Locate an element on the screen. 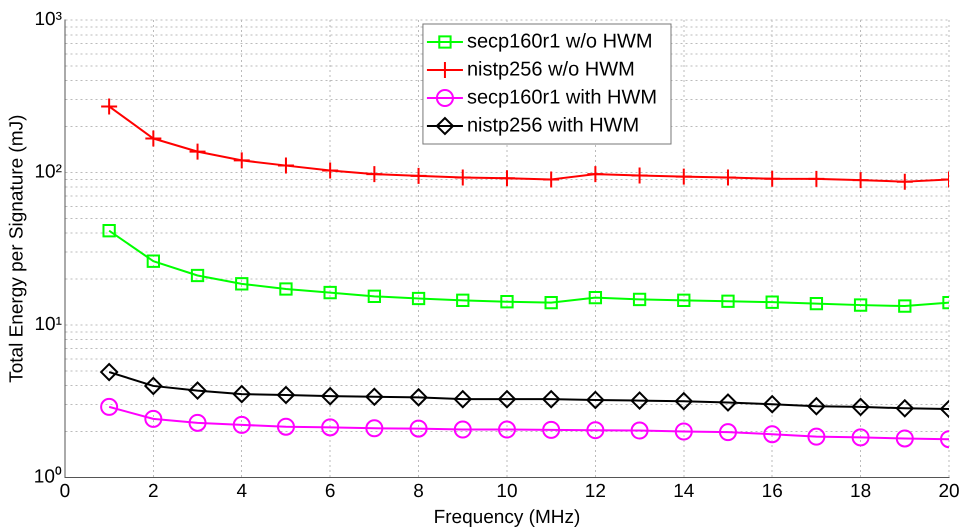 The height and width of the screenshot is (529, 963). x-axis-title: Frequency (MHz) is located at coordinates (507, 517).